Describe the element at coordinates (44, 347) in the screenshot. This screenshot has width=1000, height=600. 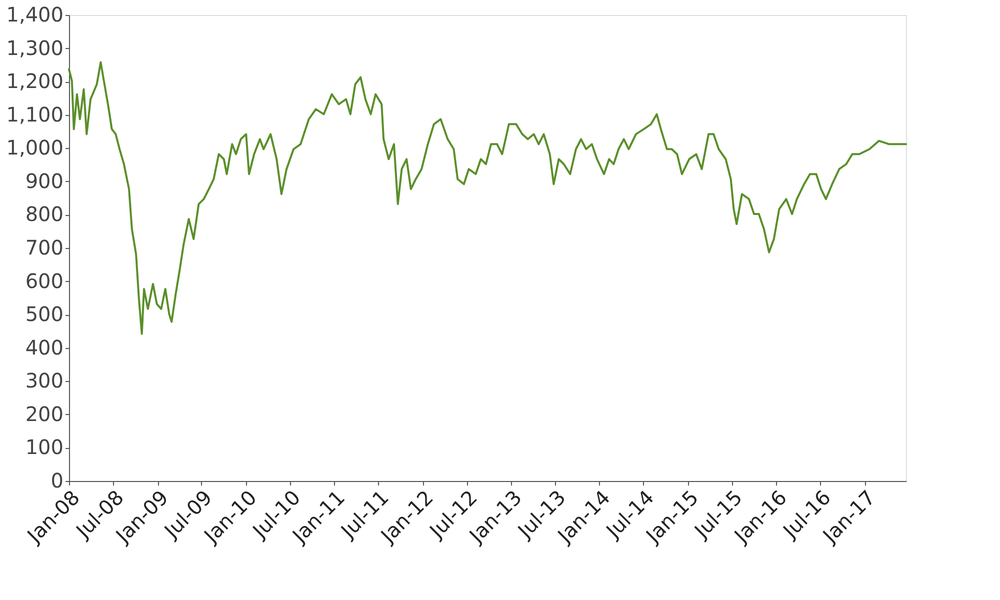
I see `y-tick-label: 400` at that location.